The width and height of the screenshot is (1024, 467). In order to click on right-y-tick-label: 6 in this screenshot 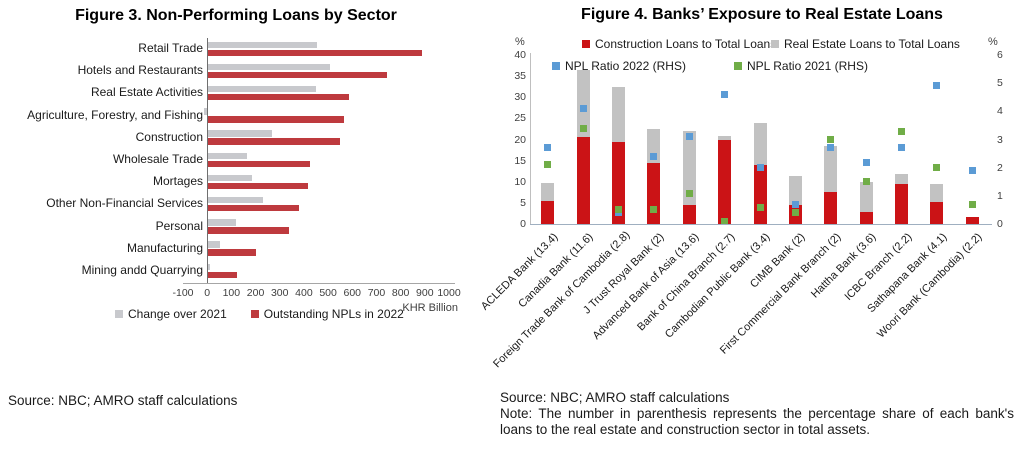, I will do `click(1000, 55)`.